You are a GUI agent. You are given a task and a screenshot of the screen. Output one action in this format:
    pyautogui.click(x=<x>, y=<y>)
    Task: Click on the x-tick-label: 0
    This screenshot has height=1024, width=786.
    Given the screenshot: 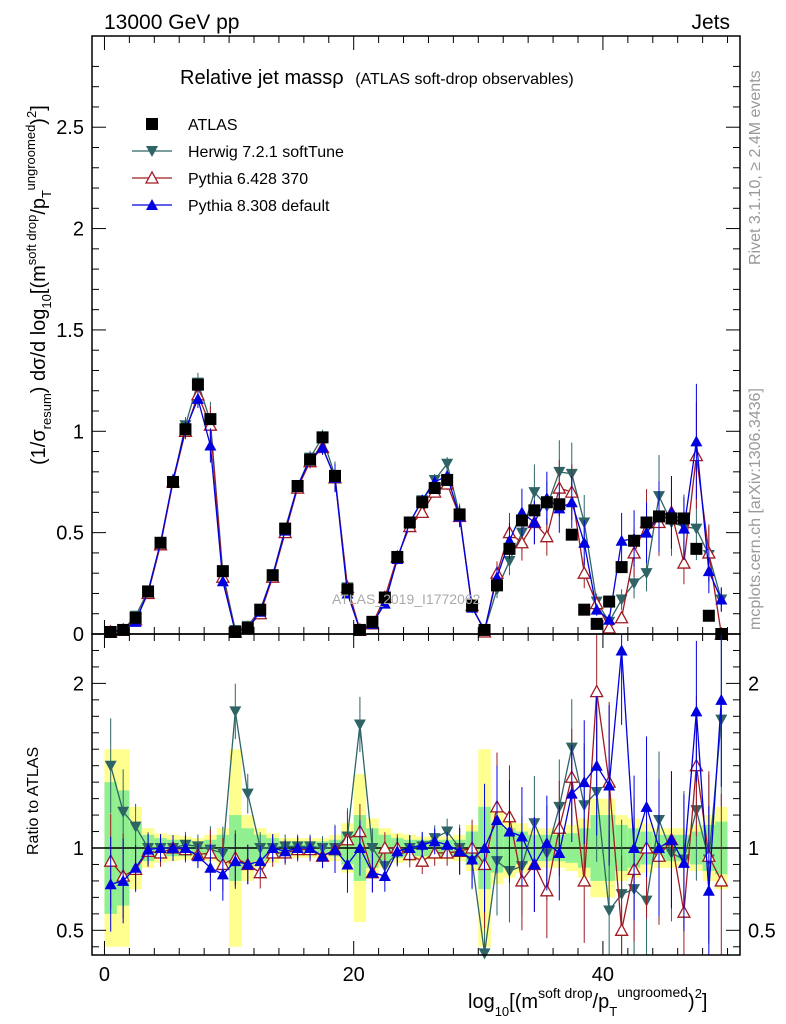 What is the action you would take?
    pyautogui.click(x=104, y=975)
    